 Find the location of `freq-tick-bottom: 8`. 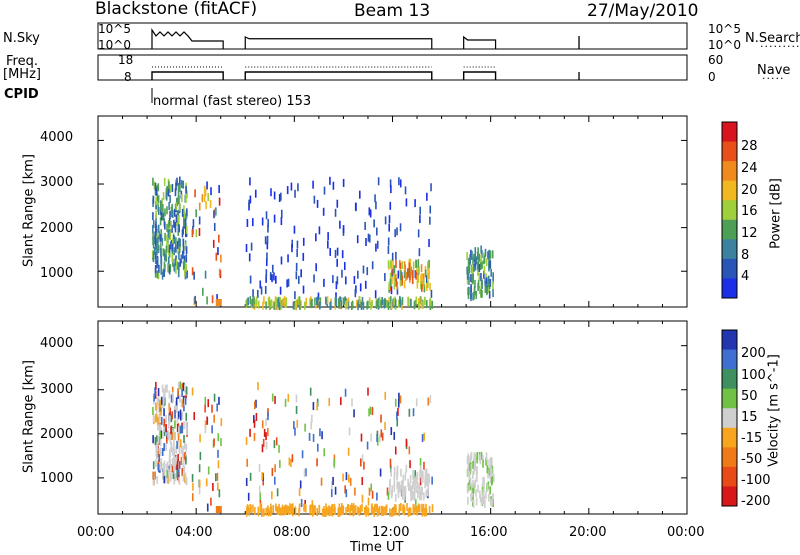

freq-tick-bottom: 8 is located at coordinates (128, 77).